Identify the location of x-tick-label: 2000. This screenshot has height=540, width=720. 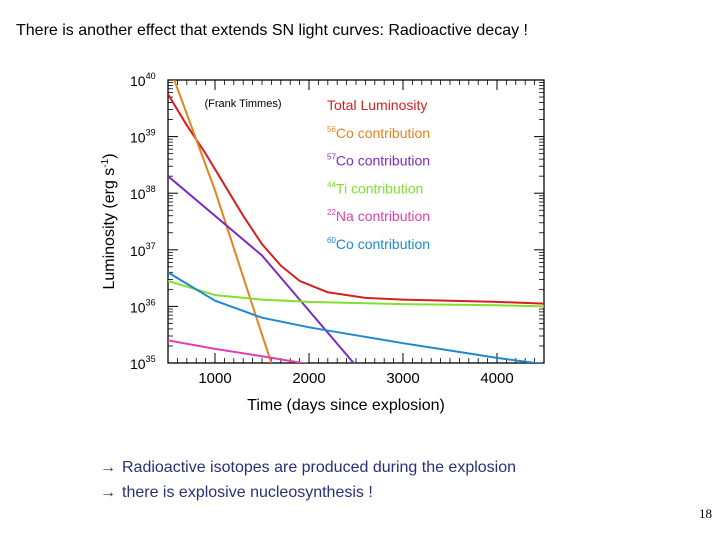
(308, 378).